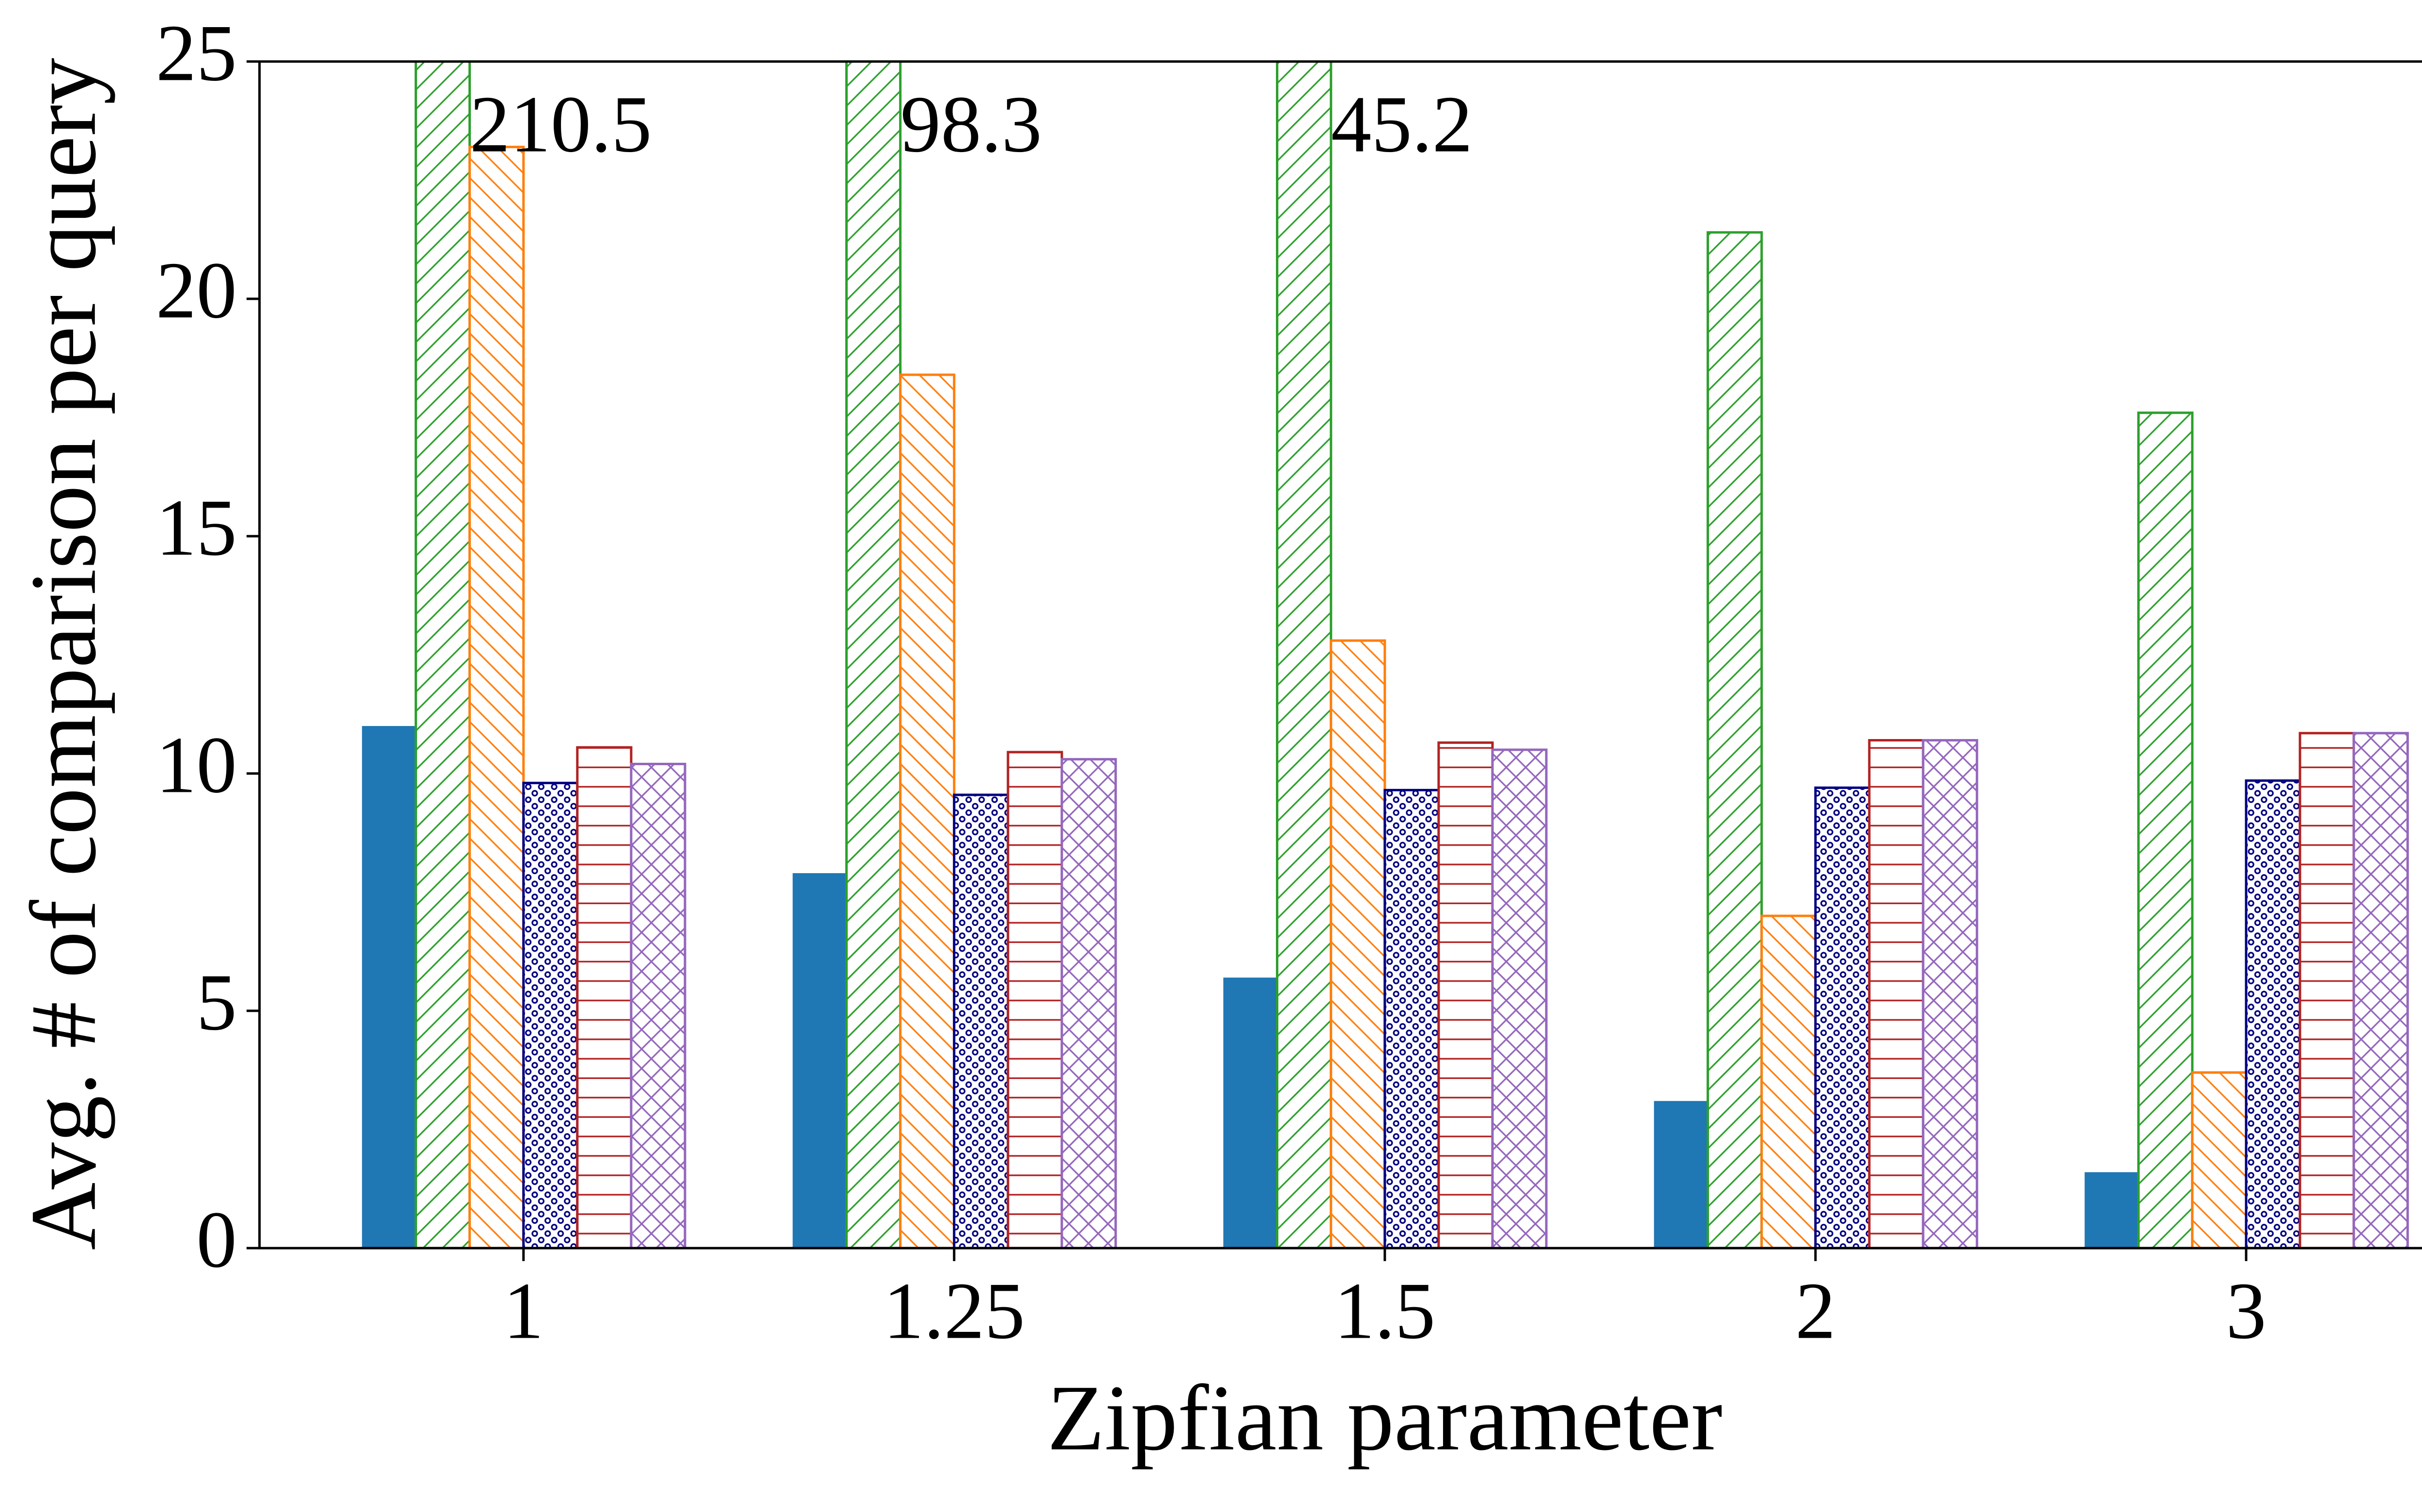  I want to click on y-tick-label: 25, so click(196, 53).